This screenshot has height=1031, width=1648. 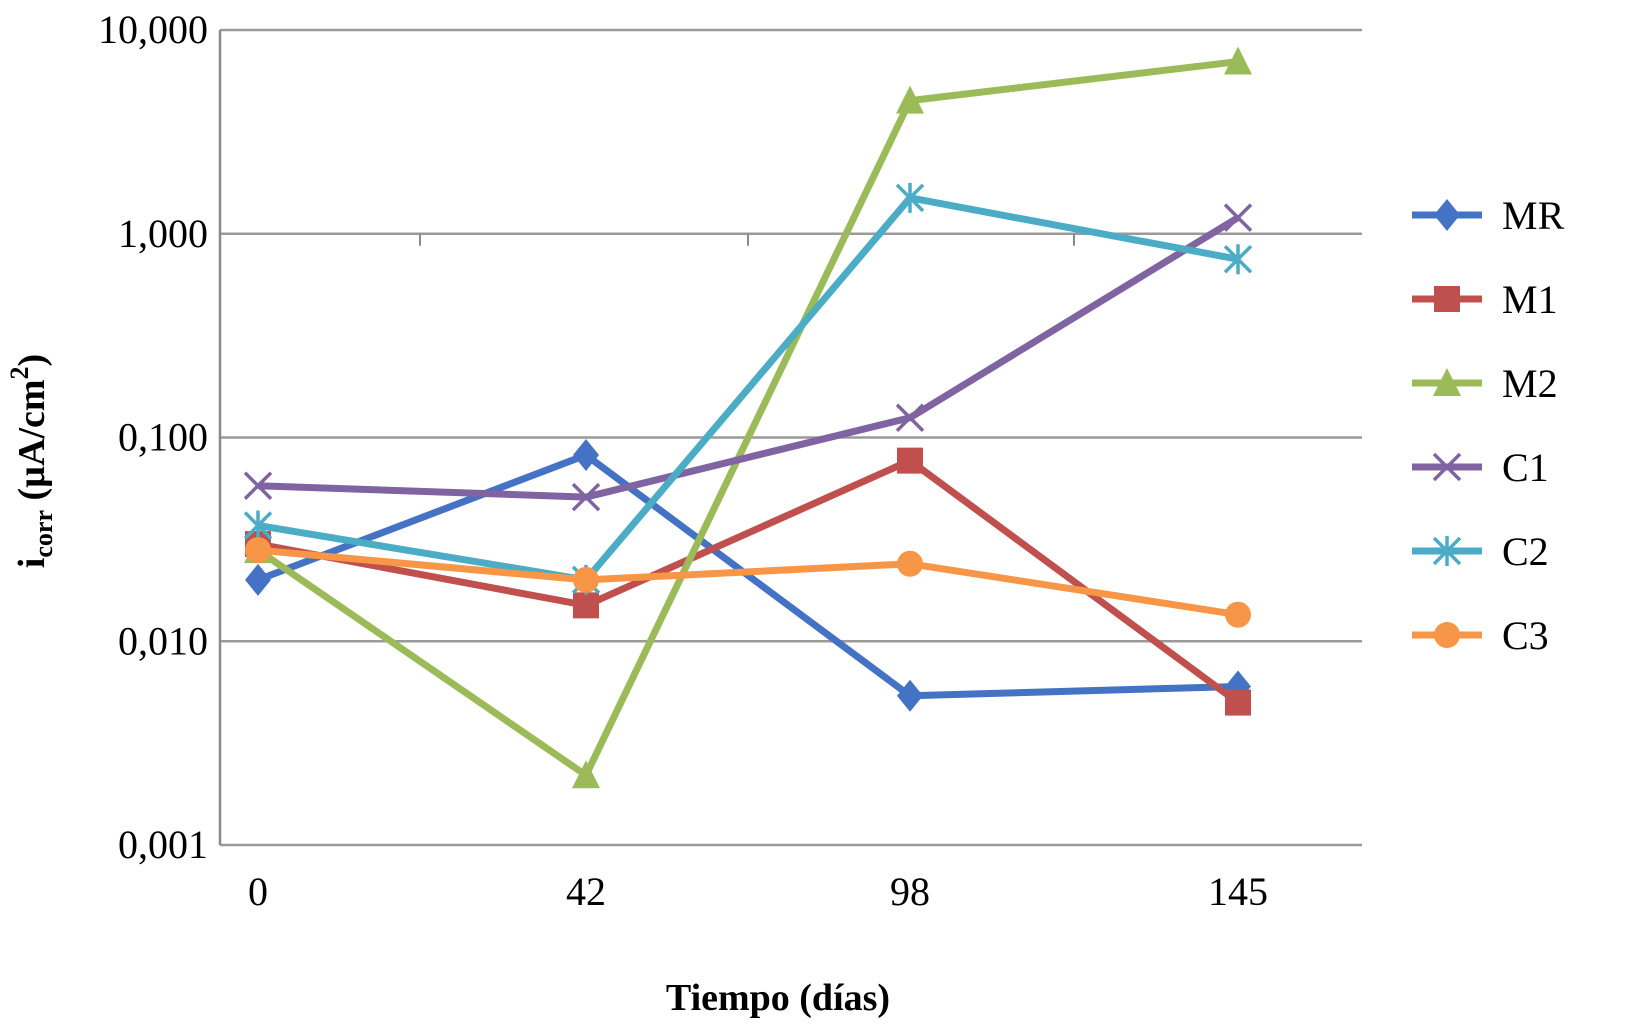 What do you see at coordinates (1447, 382) in the screenshot?
I see `legend-marker-m2` at bounding box center [1447, 382].